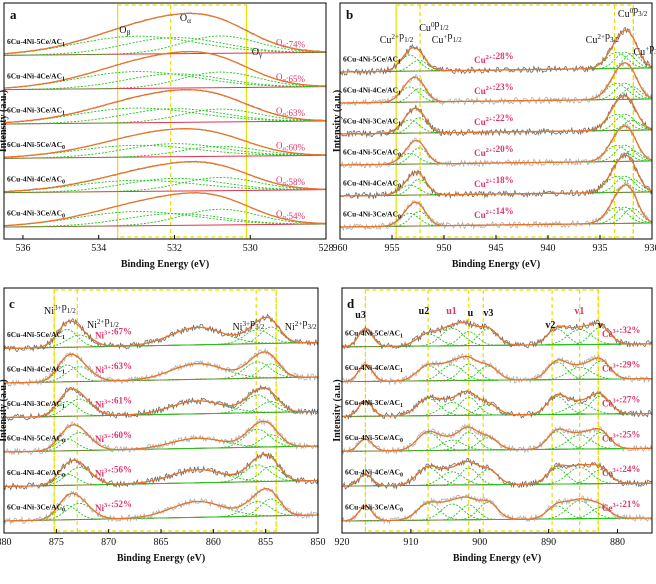  Describe the element at coordinates (165, 106) in the screenshot. I see `spectrum-a-2: 6Cu-4Ni-3Ce/AC1 Oα:63%` at that location.